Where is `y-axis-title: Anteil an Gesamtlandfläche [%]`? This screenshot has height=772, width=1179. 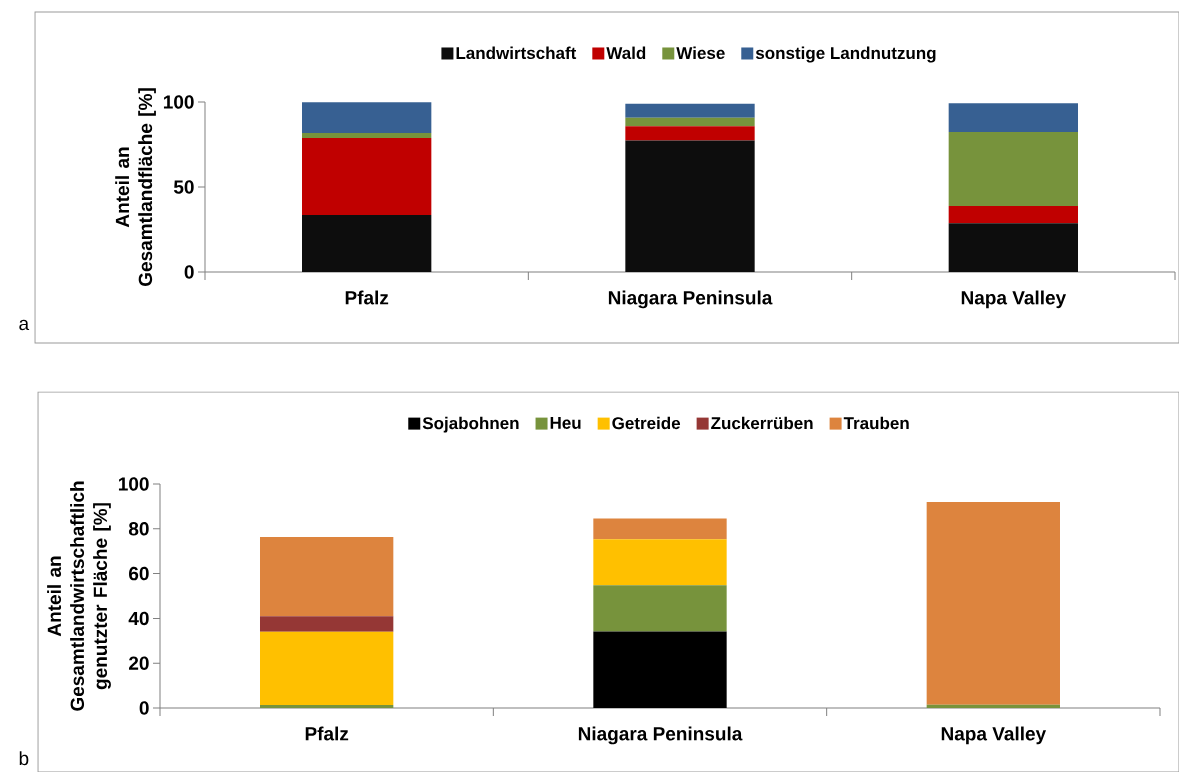
y-axis-title: Anteil an Gesamtlandfläche [%] is located at coordinates (135, 187).